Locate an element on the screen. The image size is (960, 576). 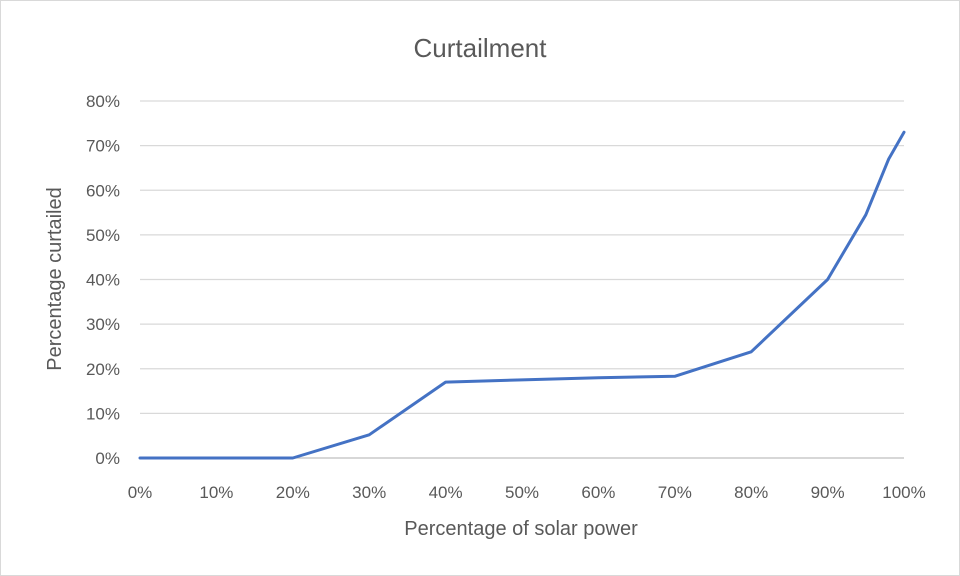
x-axis-ticks: 0% 10% 20% 30% 40% 50% 60% 70% 80% 90% 100% is located at coordinates (527, 492).